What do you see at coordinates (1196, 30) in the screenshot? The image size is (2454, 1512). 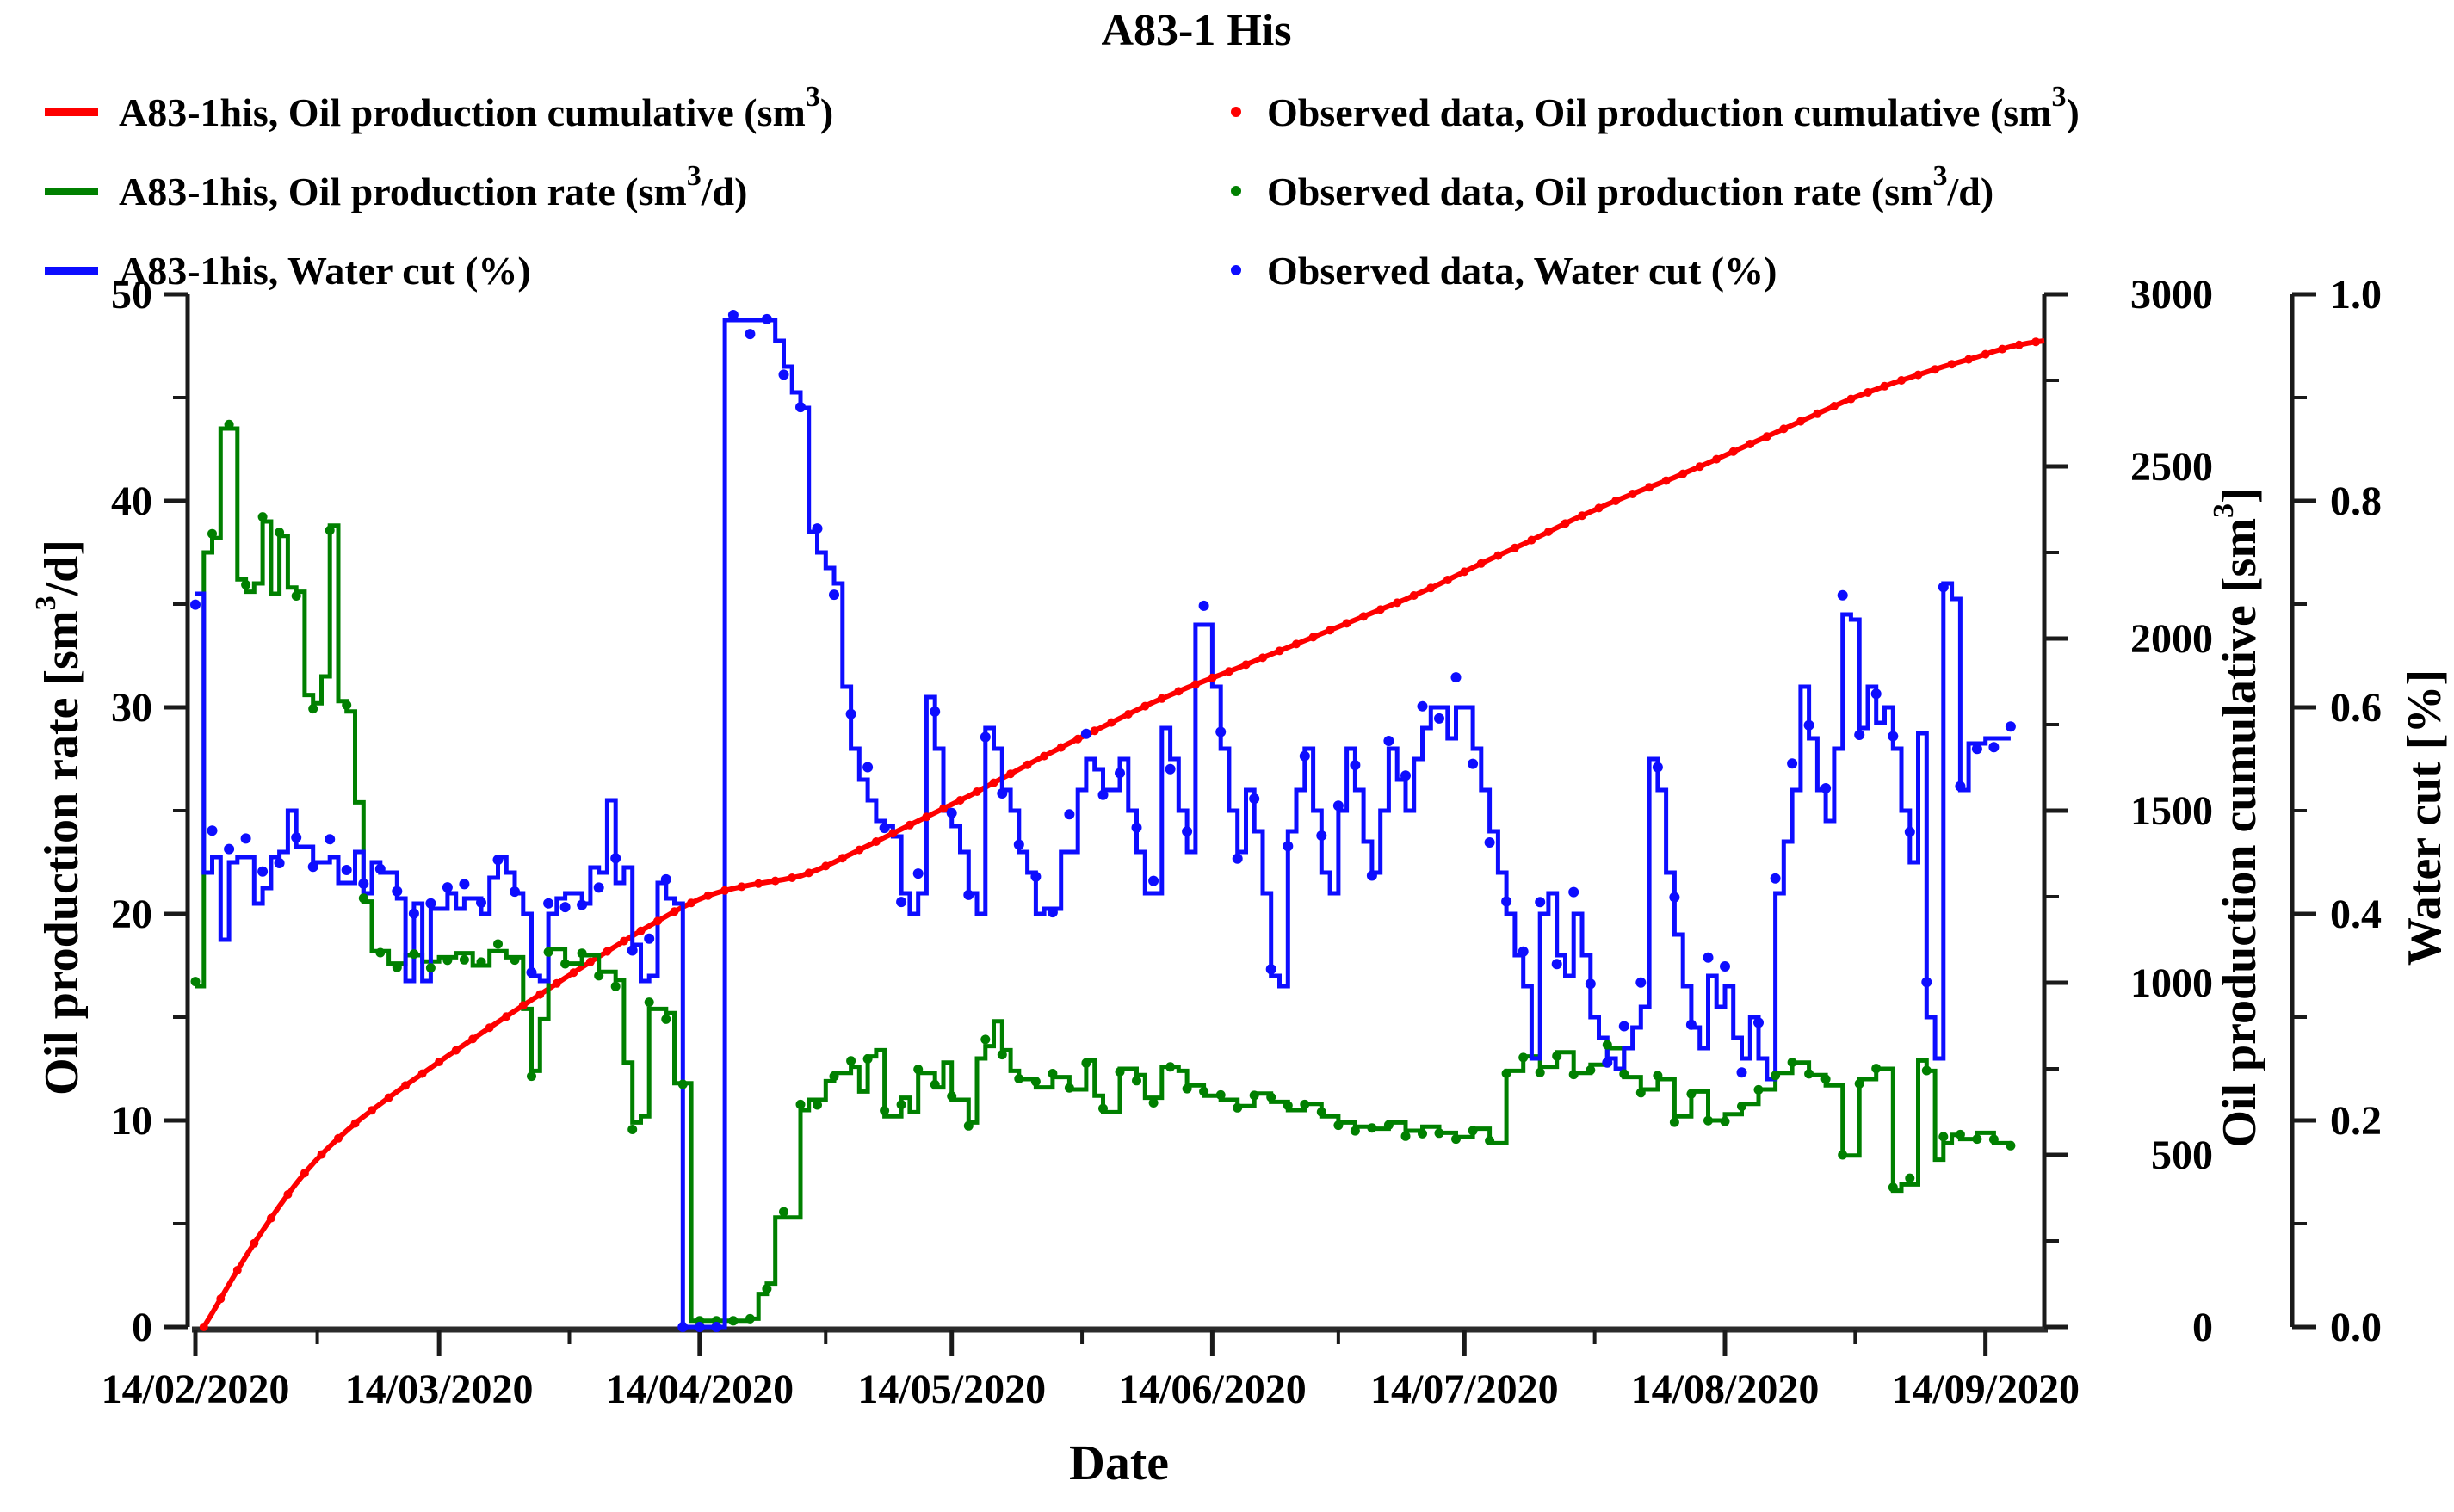 I see `chart-title: A83-1 His` at bounding box center [1196, 30].